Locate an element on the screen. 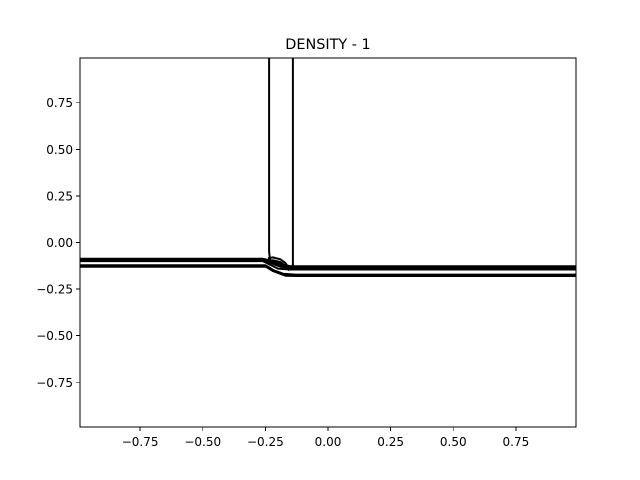 This screenshot has height=480, width=640. x-tick-label: 0.75 is located at coordinates (516, 442).